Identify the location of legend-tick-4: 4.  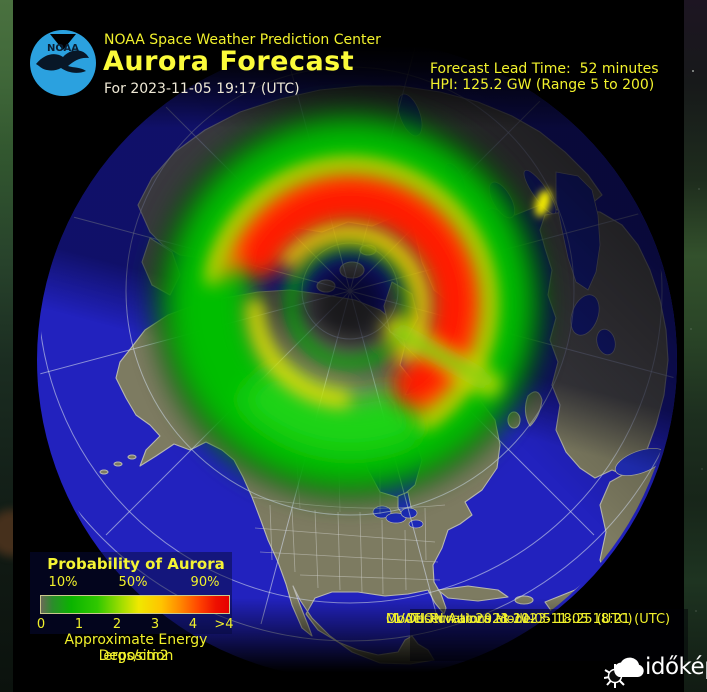
(193, 624).